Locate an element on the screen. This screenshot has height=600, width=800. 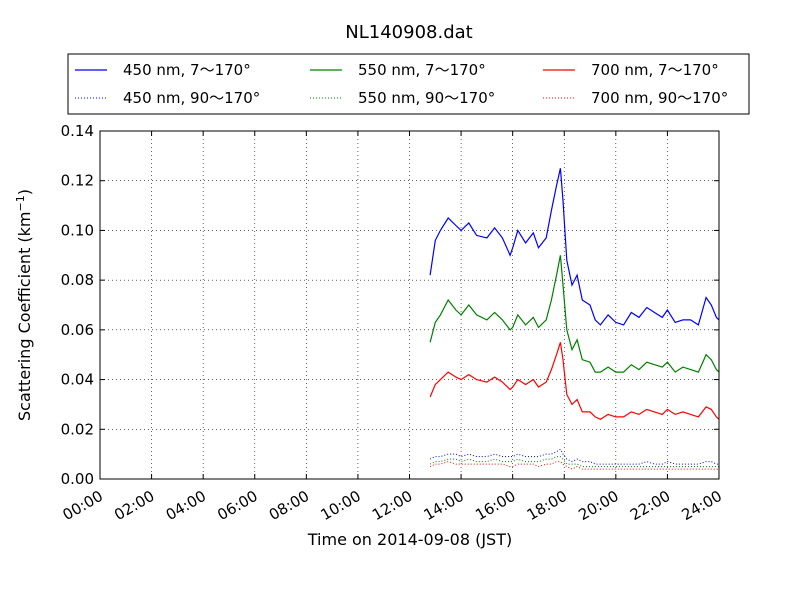
chart-title: NL140908.dat is located at coordinates (408, 32).